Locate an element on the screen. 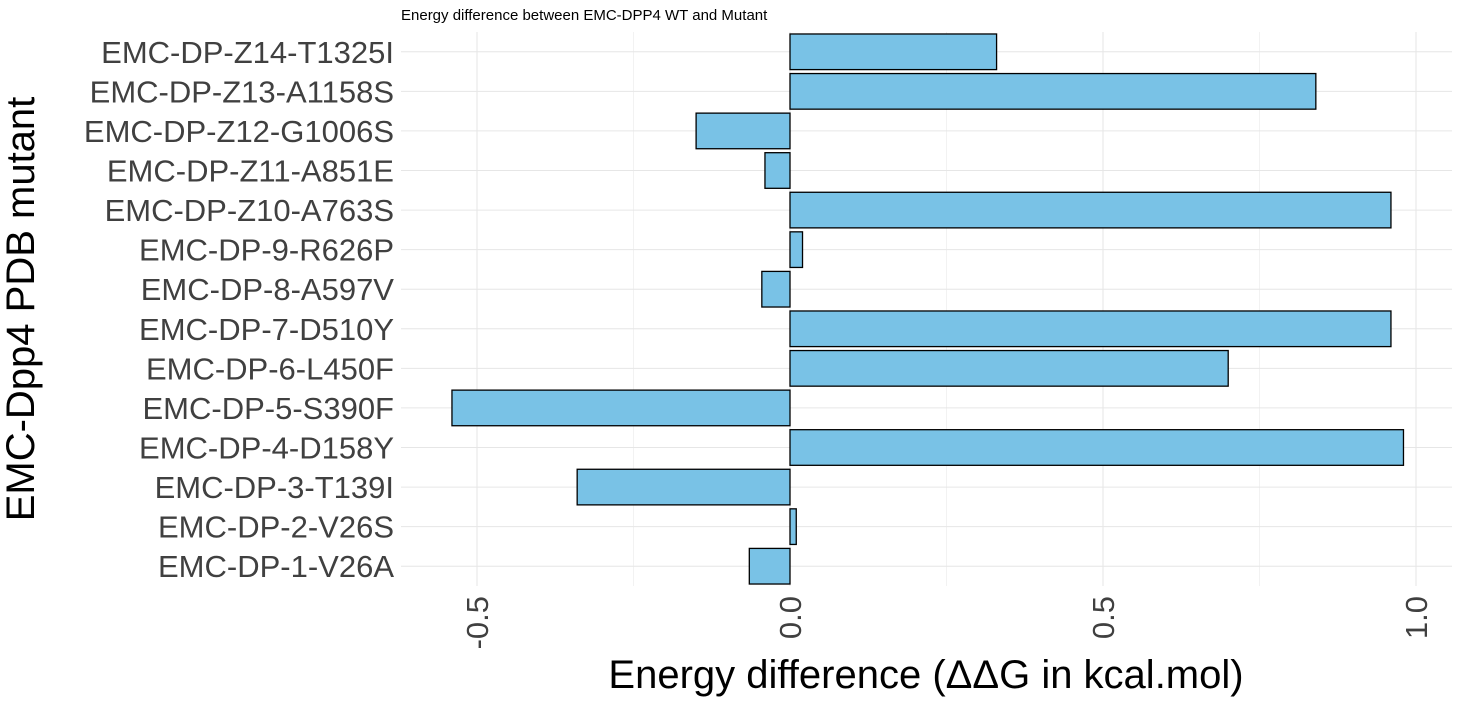  y-tick-label: EMC-DP-1-V26A is located at coordinates (276, 566).